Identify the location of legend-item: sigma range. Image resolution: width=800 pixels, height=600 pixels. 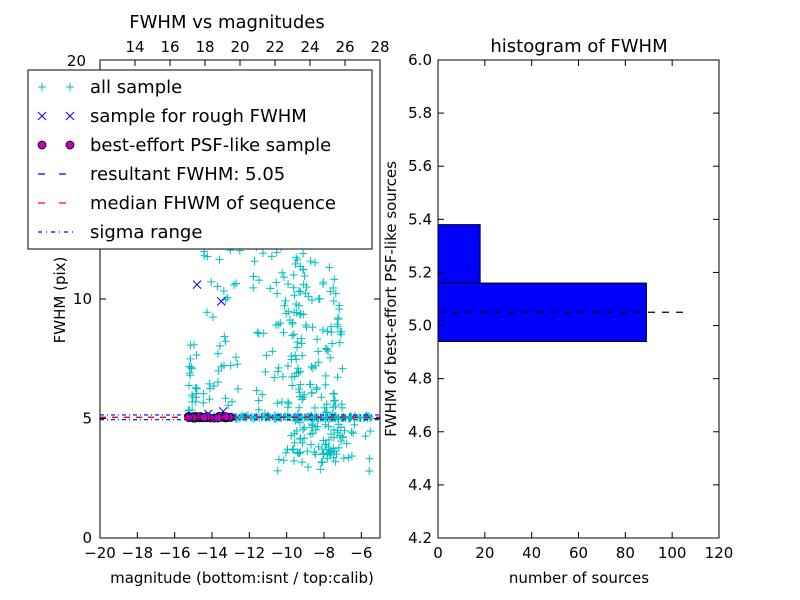
(120, 232).